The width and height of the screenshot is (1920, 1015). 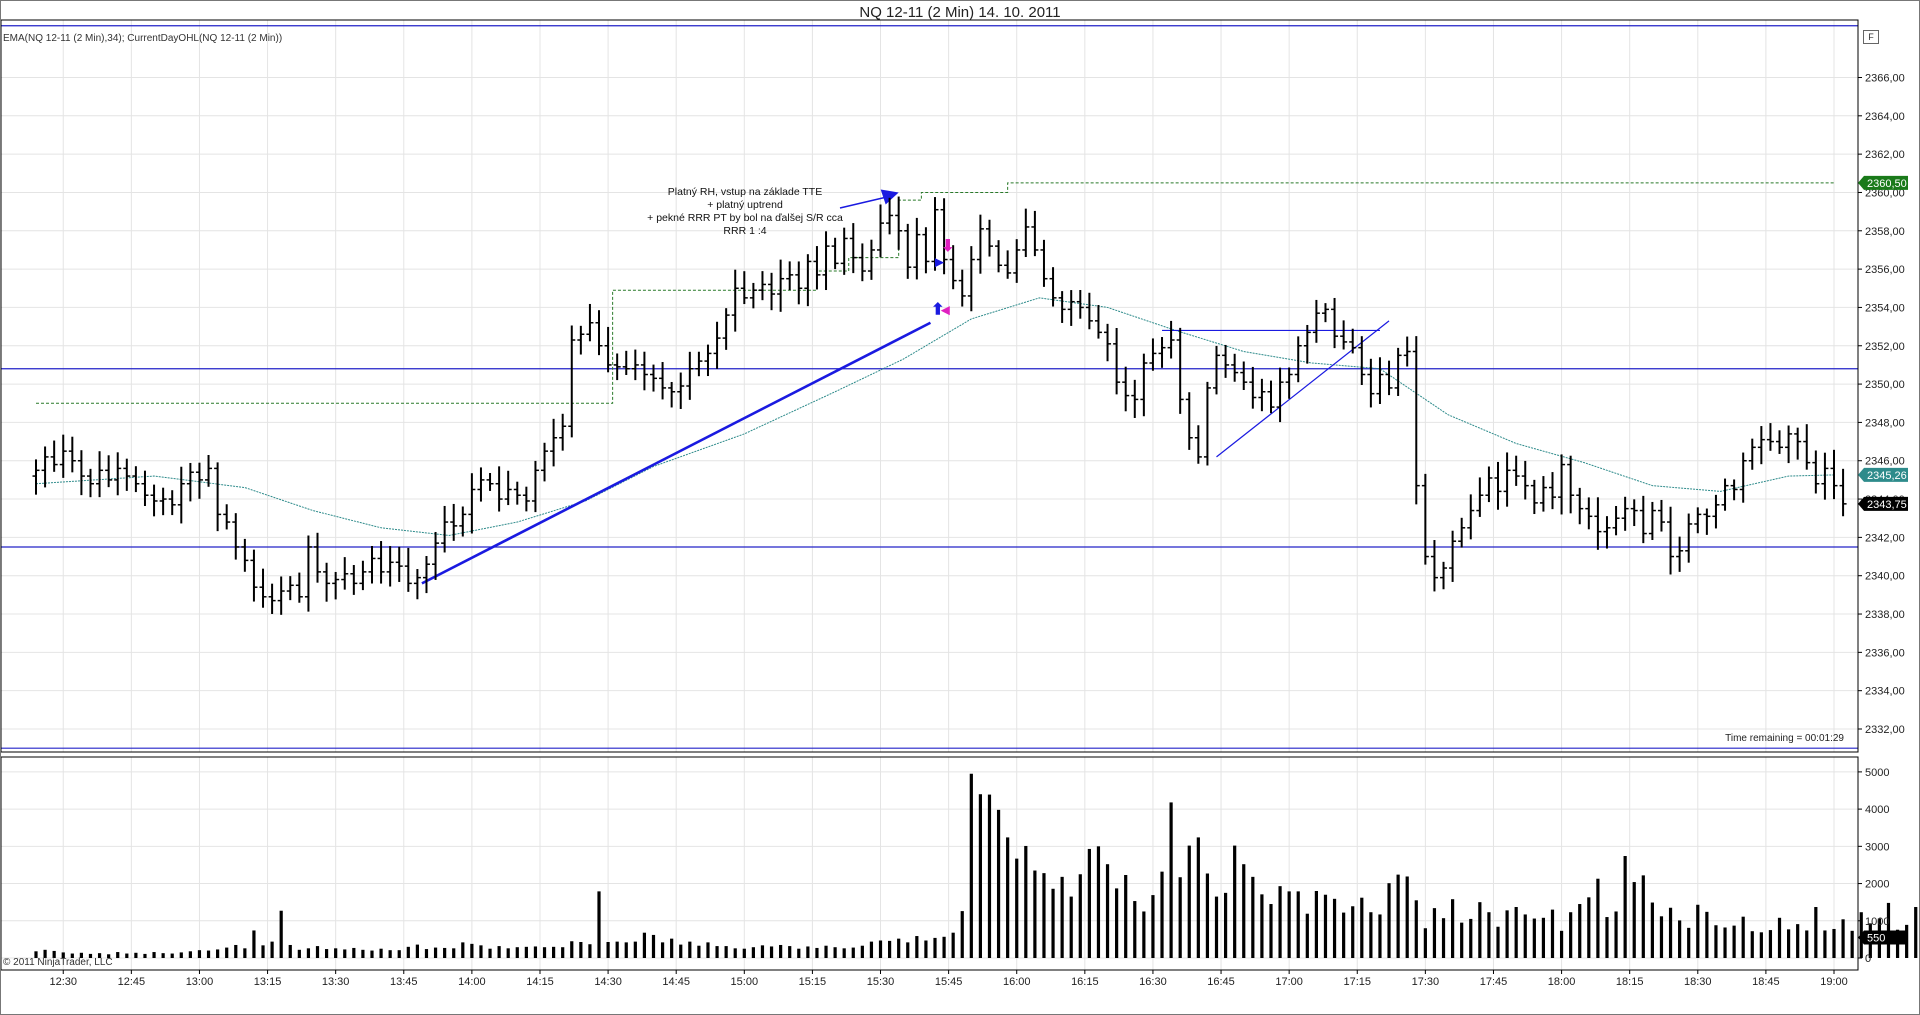 I want to click on last-volume-tag-background, so click(x=1883, y=937).